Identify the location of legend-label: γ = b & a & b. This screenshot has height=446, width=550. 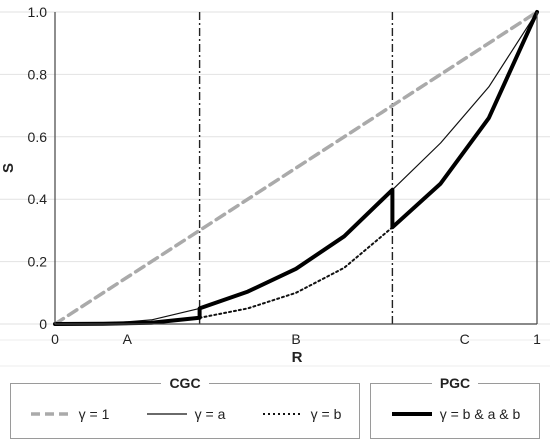
(480, 414).